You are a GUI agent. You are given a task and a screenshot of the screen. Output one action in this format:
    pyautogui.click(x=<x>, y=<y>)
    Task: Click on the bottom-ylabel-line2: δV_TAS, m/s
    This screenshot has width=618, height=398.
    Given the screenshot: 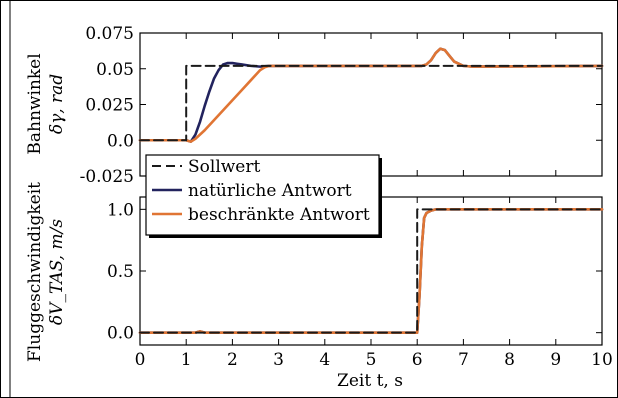 What is the action you would take?
    pyautogui.click(x=57, y=272)
    